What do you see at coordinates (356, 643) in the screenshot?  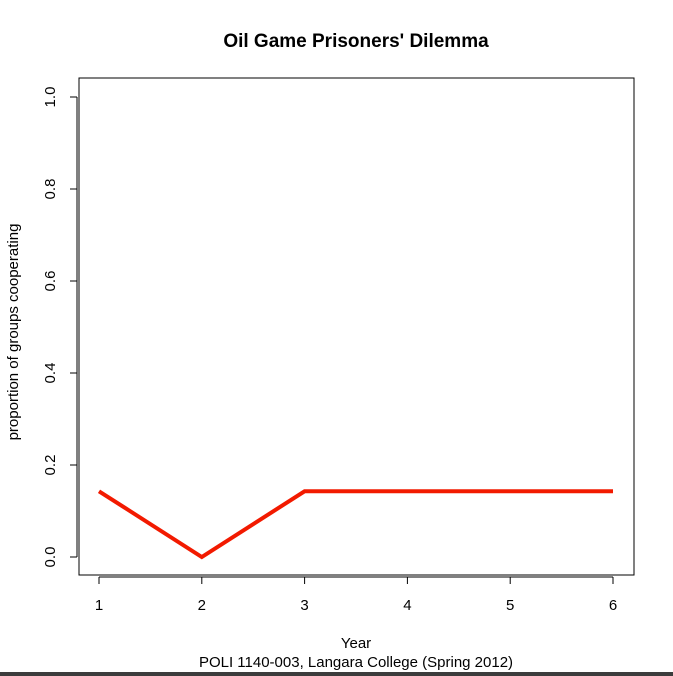 I see `x-axis-label: Year` at bounding box center [356, 643].